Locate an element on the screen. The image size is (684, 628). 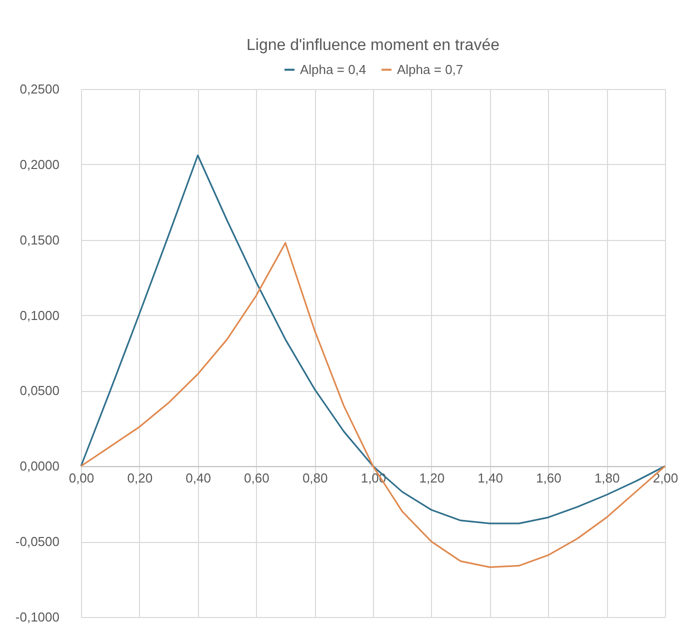
y-tick-label: 0,0000 is located at coordinates (40, 466).